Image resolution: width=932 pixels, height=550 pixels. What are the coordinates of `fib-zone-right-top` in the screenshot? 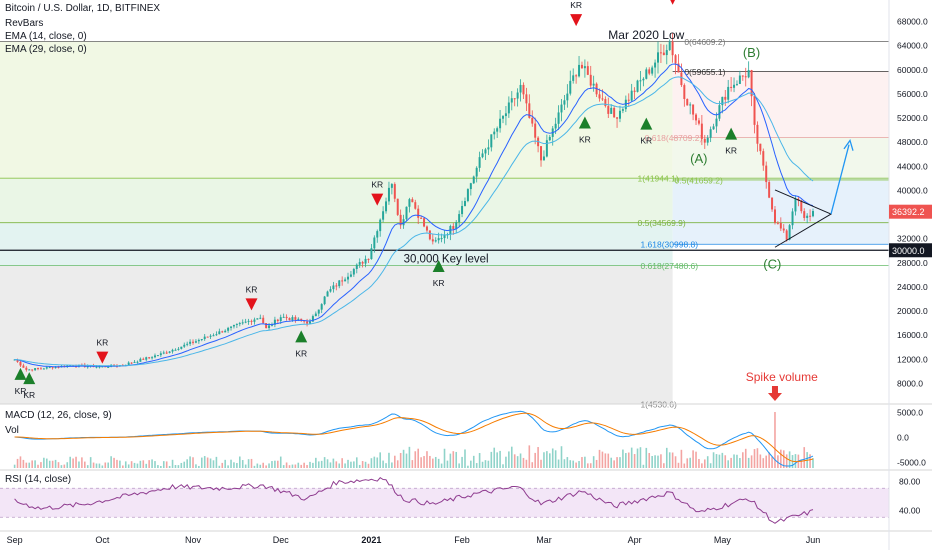 It's located at (780, 104).